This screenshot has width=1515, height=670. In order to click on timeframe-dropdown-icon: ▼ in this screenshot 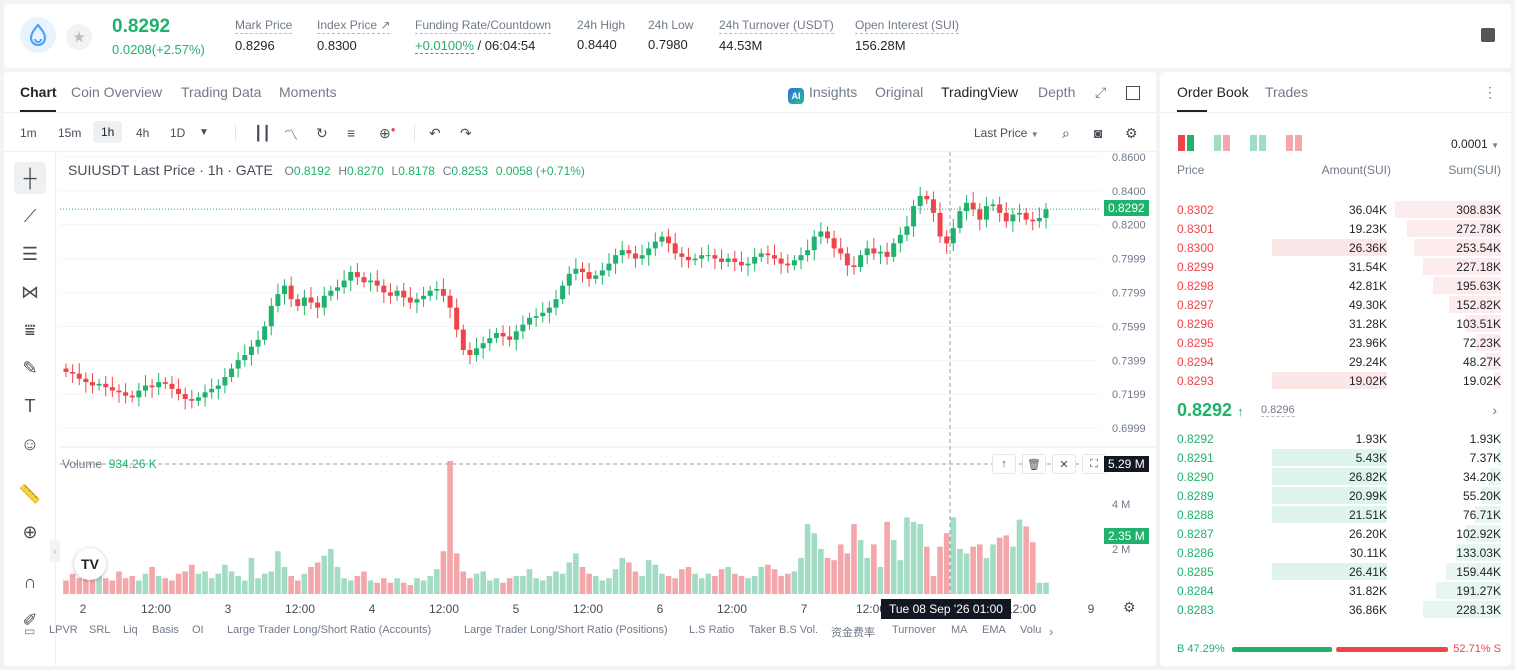, I will do `click(204, 132)`.